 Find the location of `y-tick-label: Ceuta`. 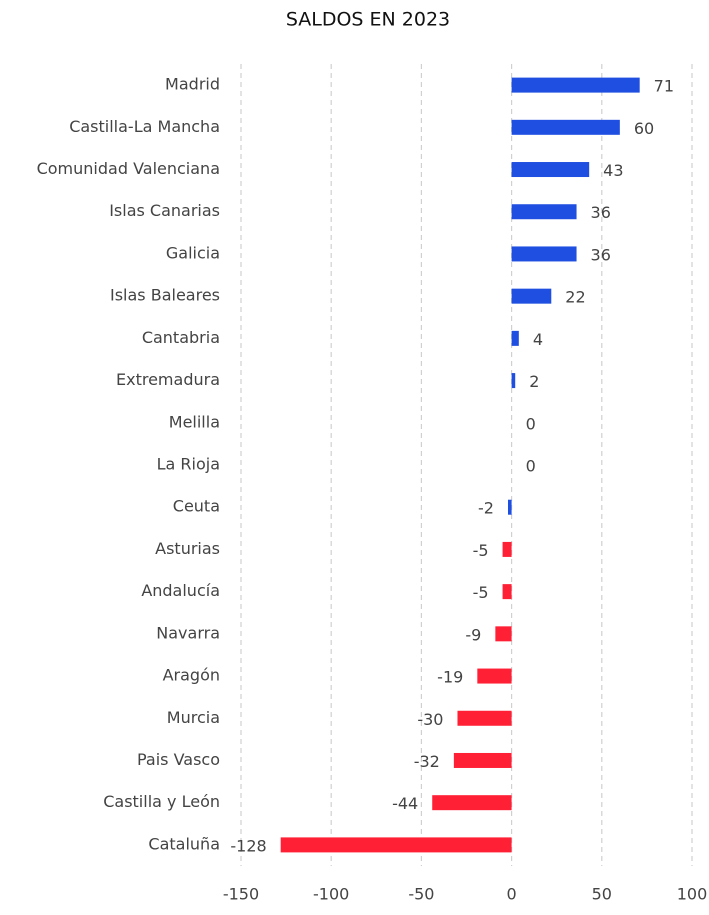

y-tick-label: Ceuta is located at coordinates (196, 506).